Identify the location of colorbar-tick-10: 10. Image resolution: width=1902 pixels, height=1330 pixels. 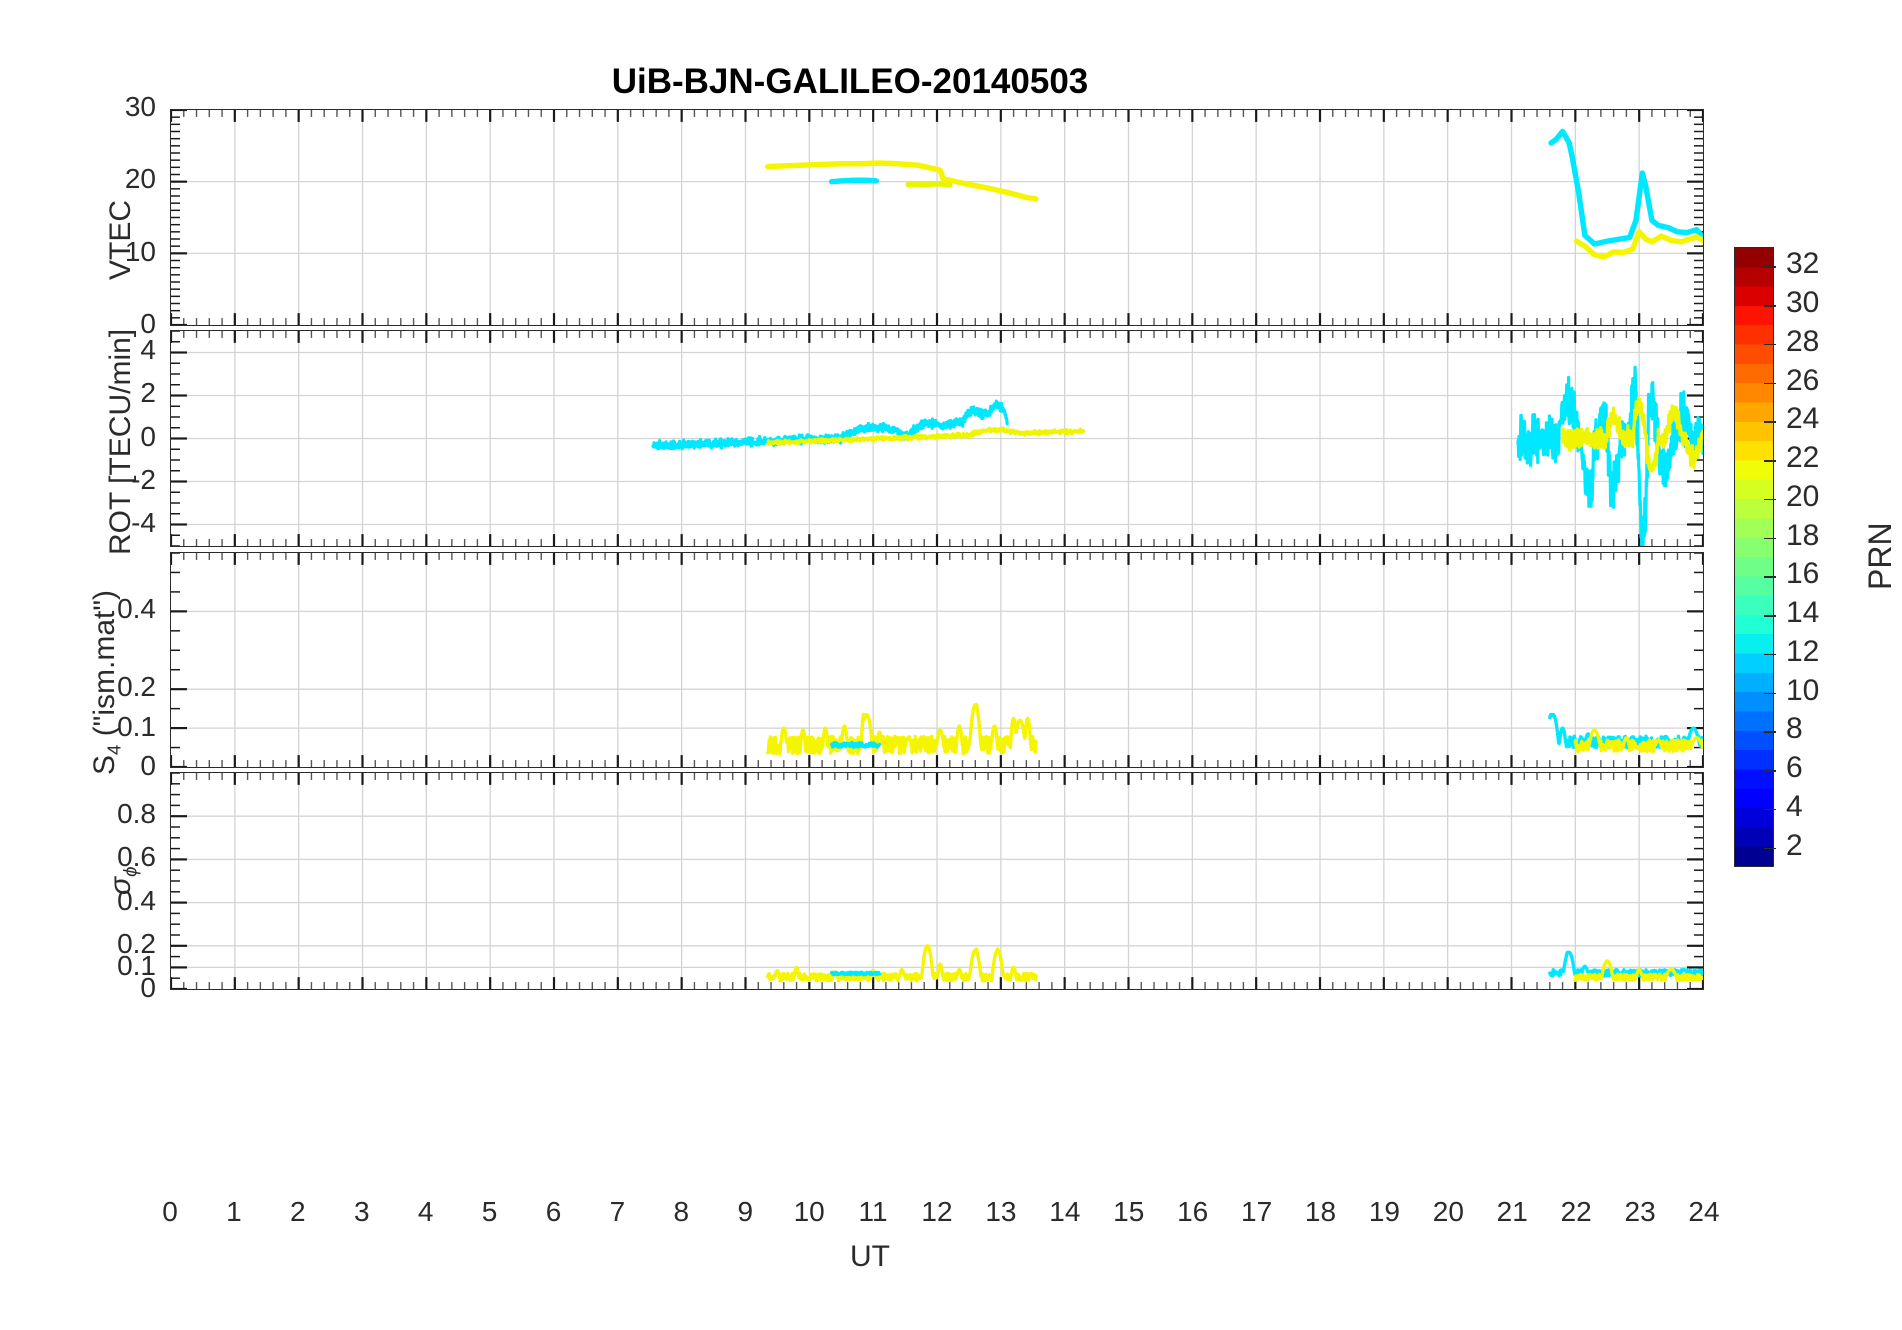
(1803, 690).